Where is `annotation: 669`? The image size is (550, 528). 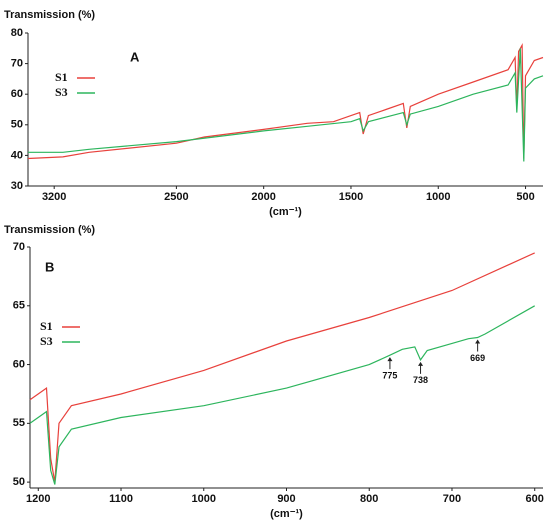
annotation: 669 is located at coordinates (477, 358).